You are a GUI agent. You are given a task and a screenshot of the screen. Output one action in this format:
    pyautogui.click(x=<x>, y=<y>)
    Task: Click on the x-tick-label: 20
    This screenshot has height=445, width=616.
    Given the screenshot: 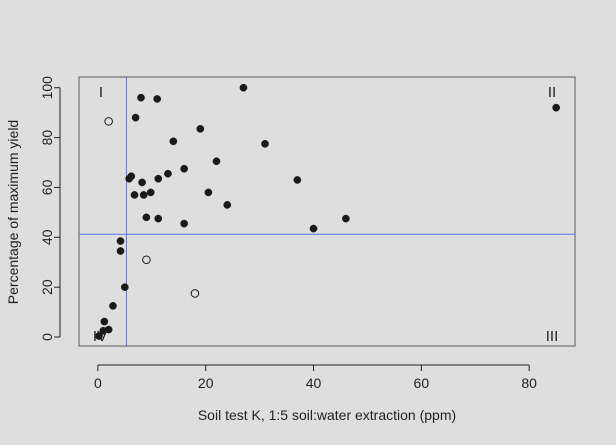 What is the action you would take?
    pyautogui.click(x=206, y=383)
    